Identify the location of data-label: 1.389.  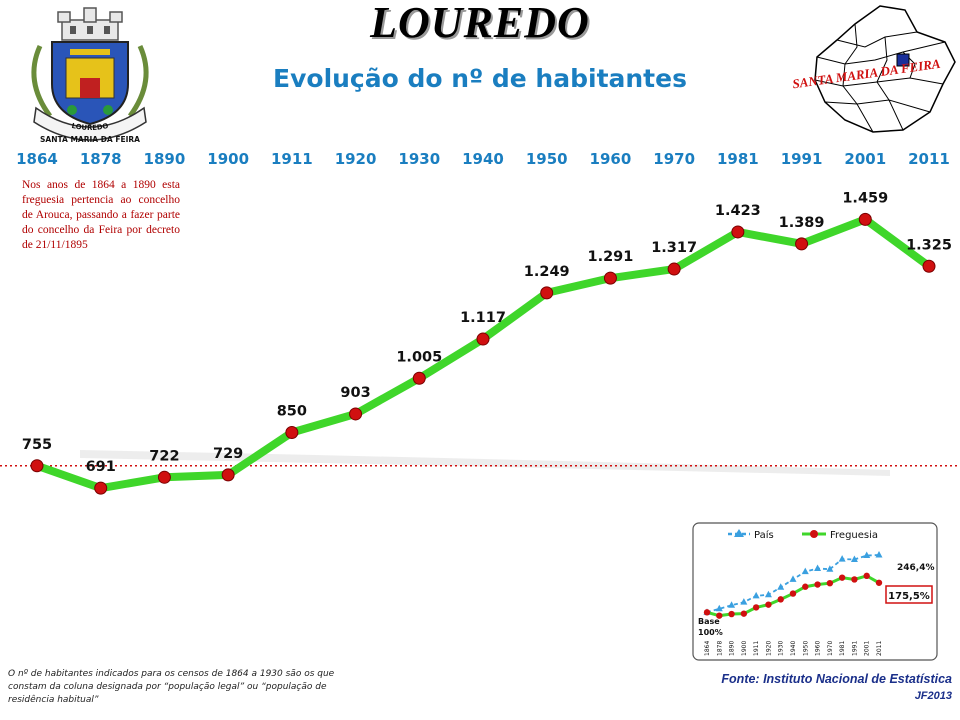
(802, 223).